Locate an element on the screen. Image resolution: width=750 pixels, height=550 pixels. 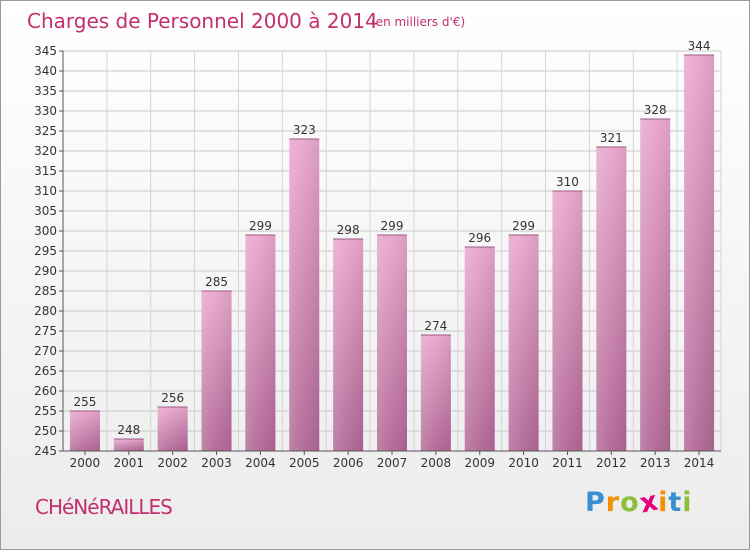
logo-letter: o is located at coordinates (630, 502).